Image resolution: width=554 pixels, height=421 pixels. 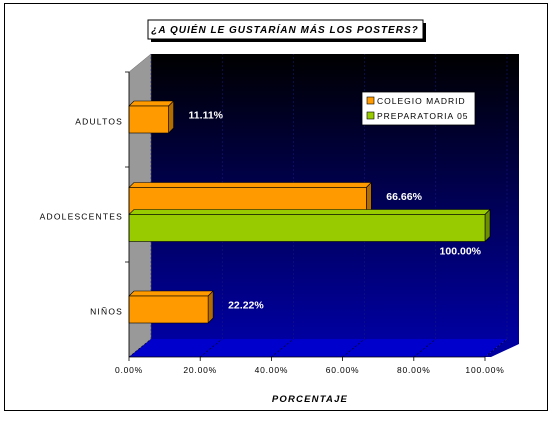 What do you see at coordinates (404, 197) in the screenshot?
I see `data-label-1-0: 66.66%` at bounding box center [404, 197].